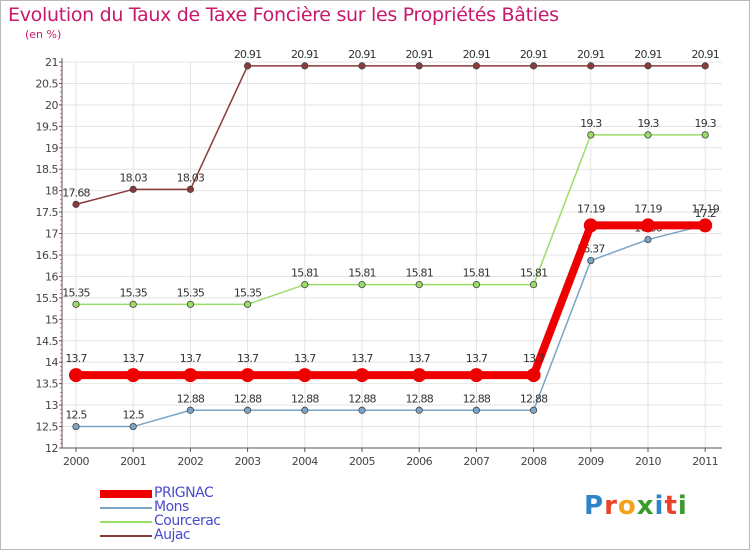 The image size is (750, 550). What do you see at coordinates (659, 506) in the screenshot?
I see `logo-letter: i` at bounding box center [659, 506].